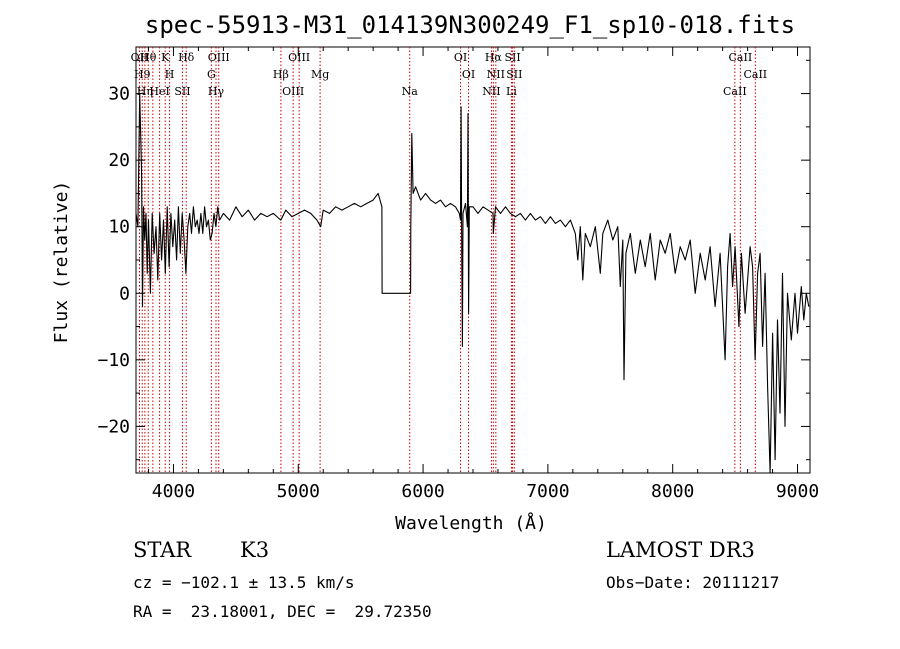 The width and height of the screenshot is (900, 649). What do you see at coordinates (142, 74) in the screenshot?
I see `line-marker-label: H9` at bounding box center [142, 74].